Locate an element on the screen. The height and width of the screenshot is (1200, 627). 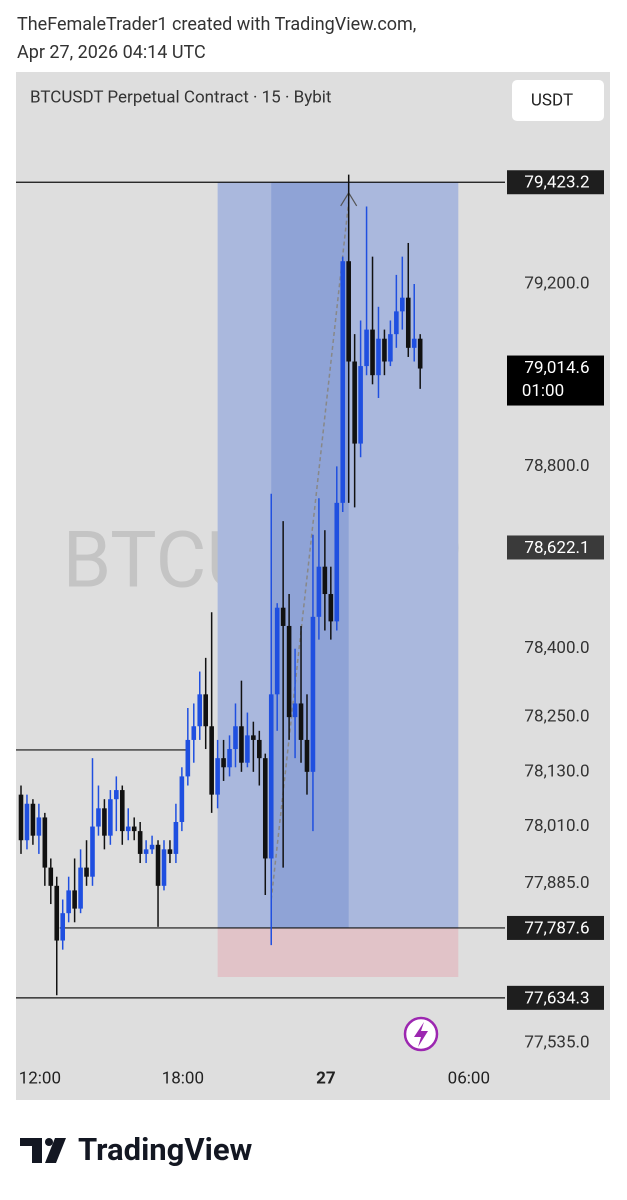
x-tick-label: 06:00 is located at coordinates (469, 1078).